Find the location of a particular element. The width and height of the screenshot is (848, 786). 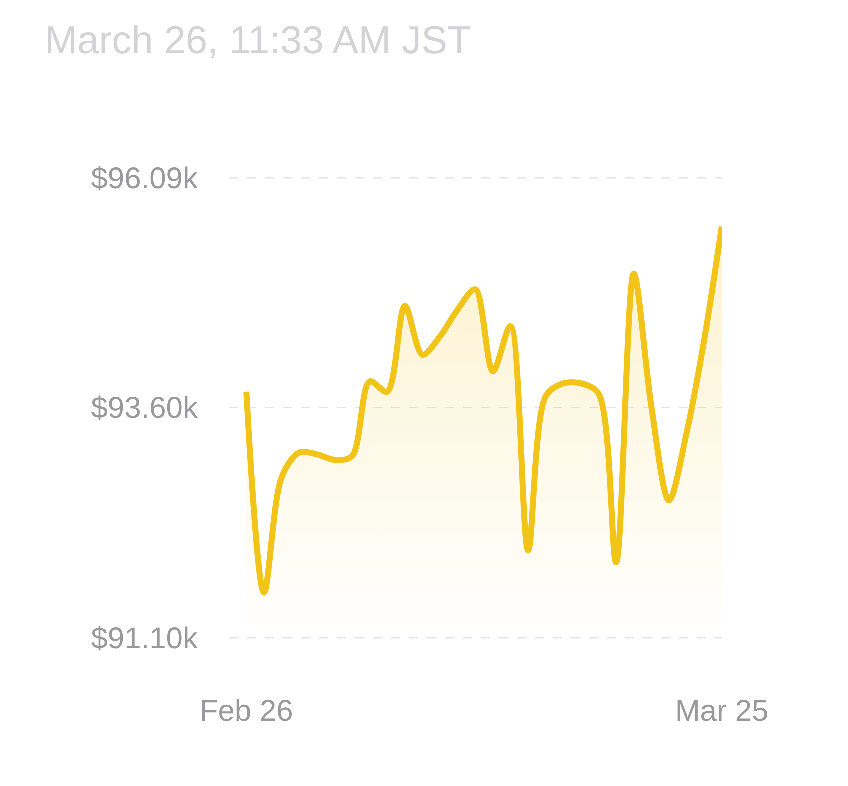

x-tick-label: Mar 25 is located at coordinates (722, 711).